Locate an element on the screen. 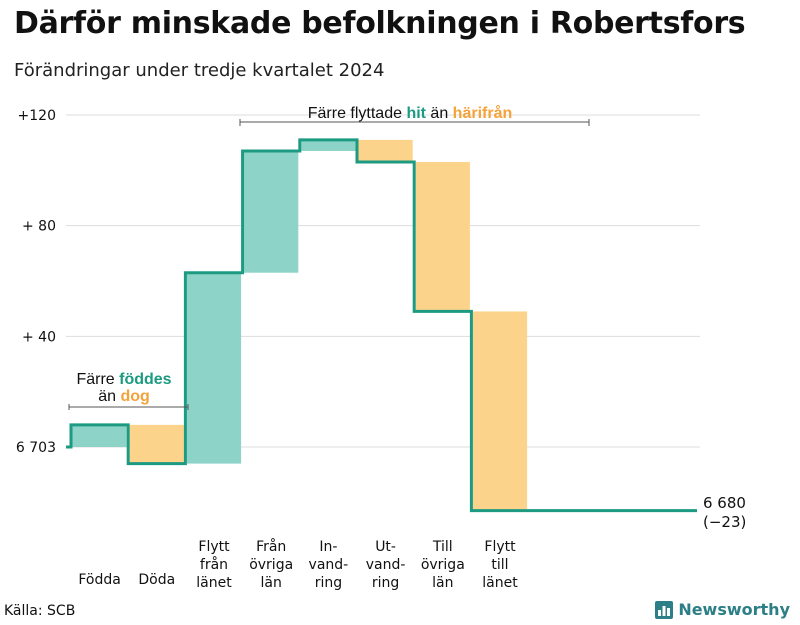  annotation-moves: Färre flyttade hit än härifrån is located at coordinates (414, 115).